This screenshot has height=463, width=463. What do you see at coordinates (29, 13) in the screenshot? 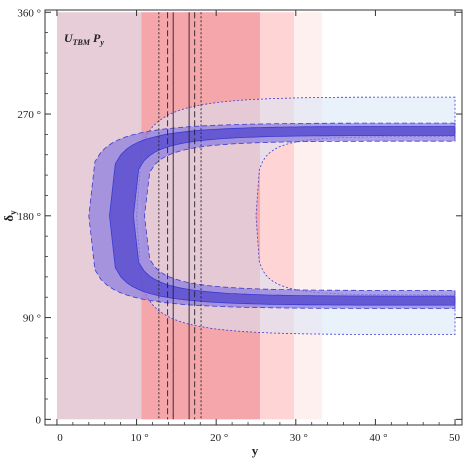
I see `y-tick-label: 360 °` at bounding box center [29, 13].